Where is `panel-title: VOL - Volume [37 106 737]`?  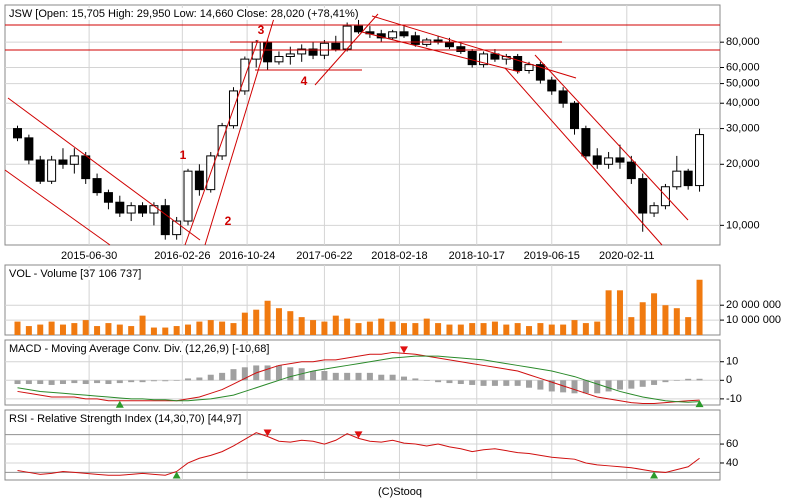 panel-title: VOL - Volume [37 106 737] is located at coordinates (75, 274).